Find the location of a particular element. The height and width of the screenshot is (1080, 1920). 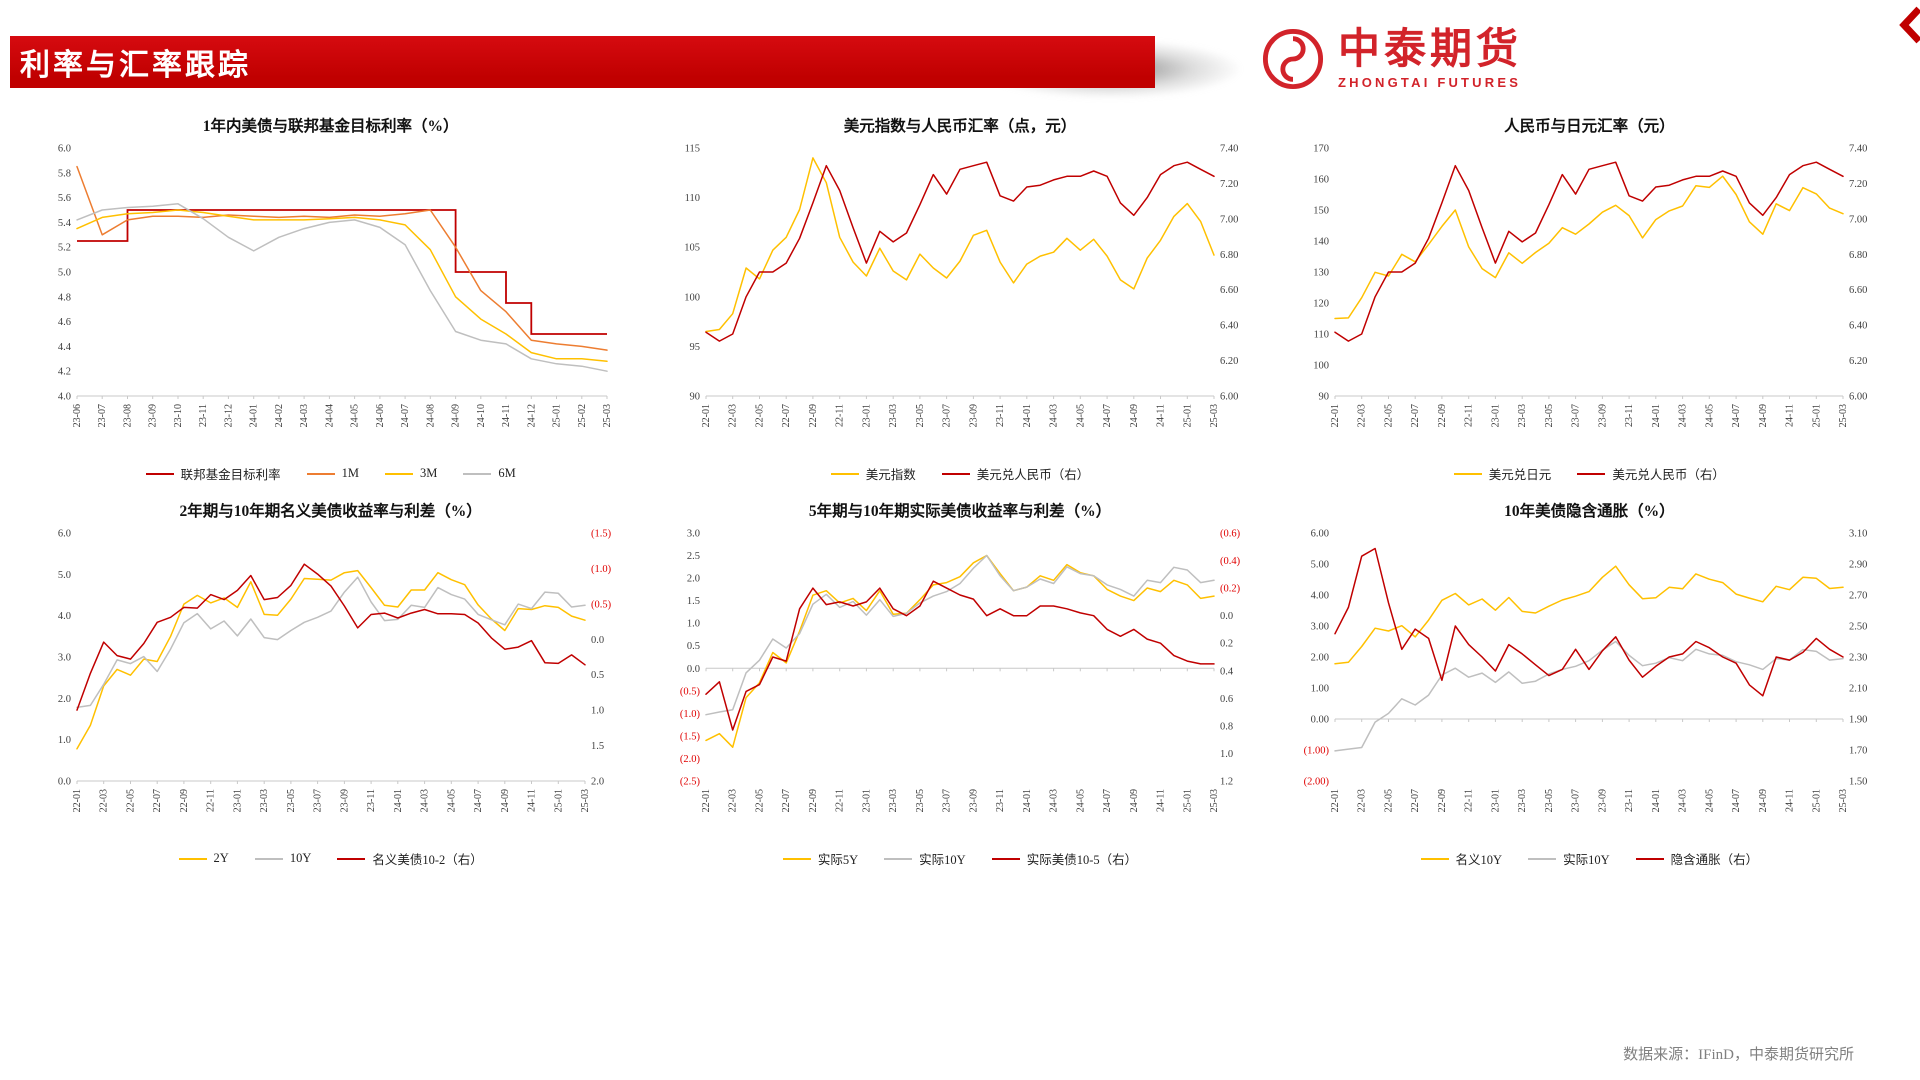

legend-label: 名义美债10-2（右） is located at coordinates (427, 860).